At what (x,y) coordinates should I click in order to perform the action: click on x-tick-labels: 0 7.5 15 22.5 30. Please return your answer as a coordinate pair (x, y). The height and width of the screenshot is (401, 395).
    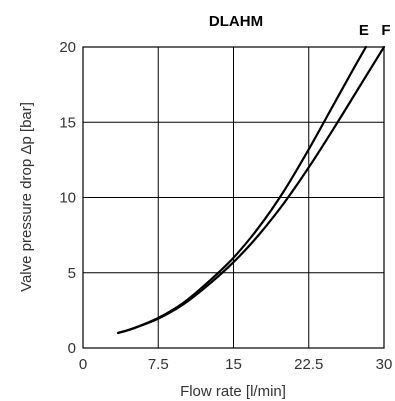
    Looking at the image, I should click on (236, 364).